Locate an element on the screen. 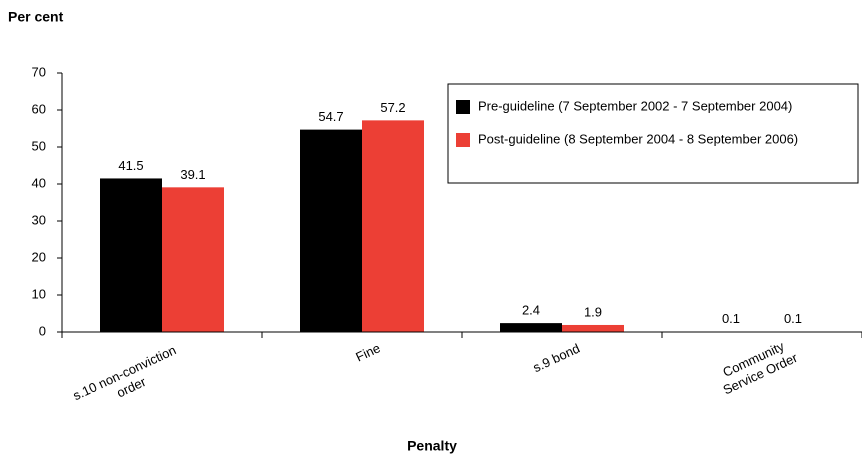 This screenshot has height=460, width=862. legend-box is located at coordinates (653, 133).